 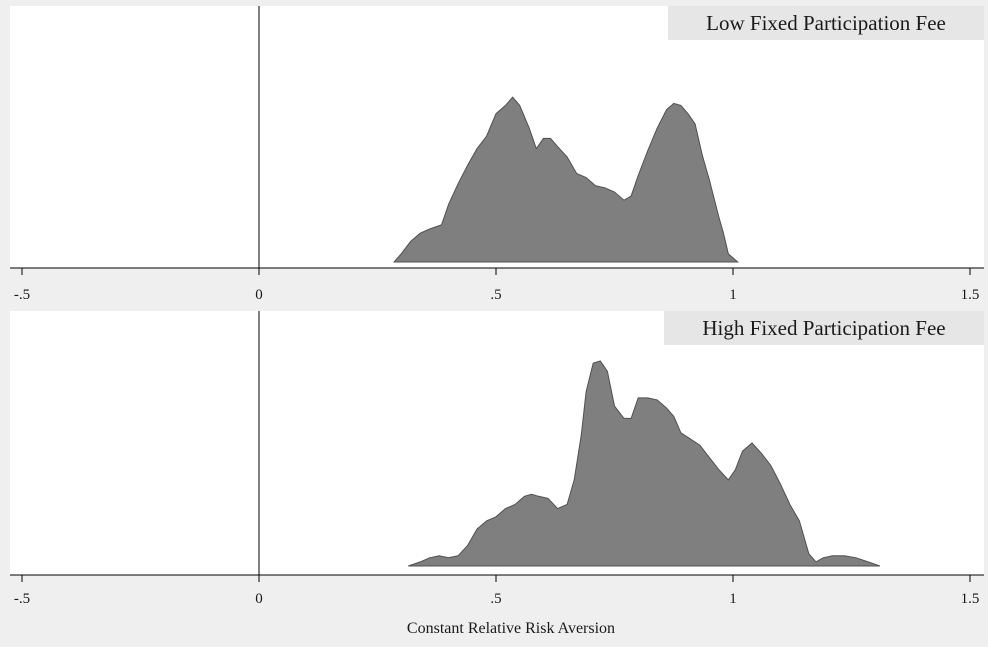 I want to click on x-axis-label: Constant Relative Risk Aversion, so click(x=511, y=628).